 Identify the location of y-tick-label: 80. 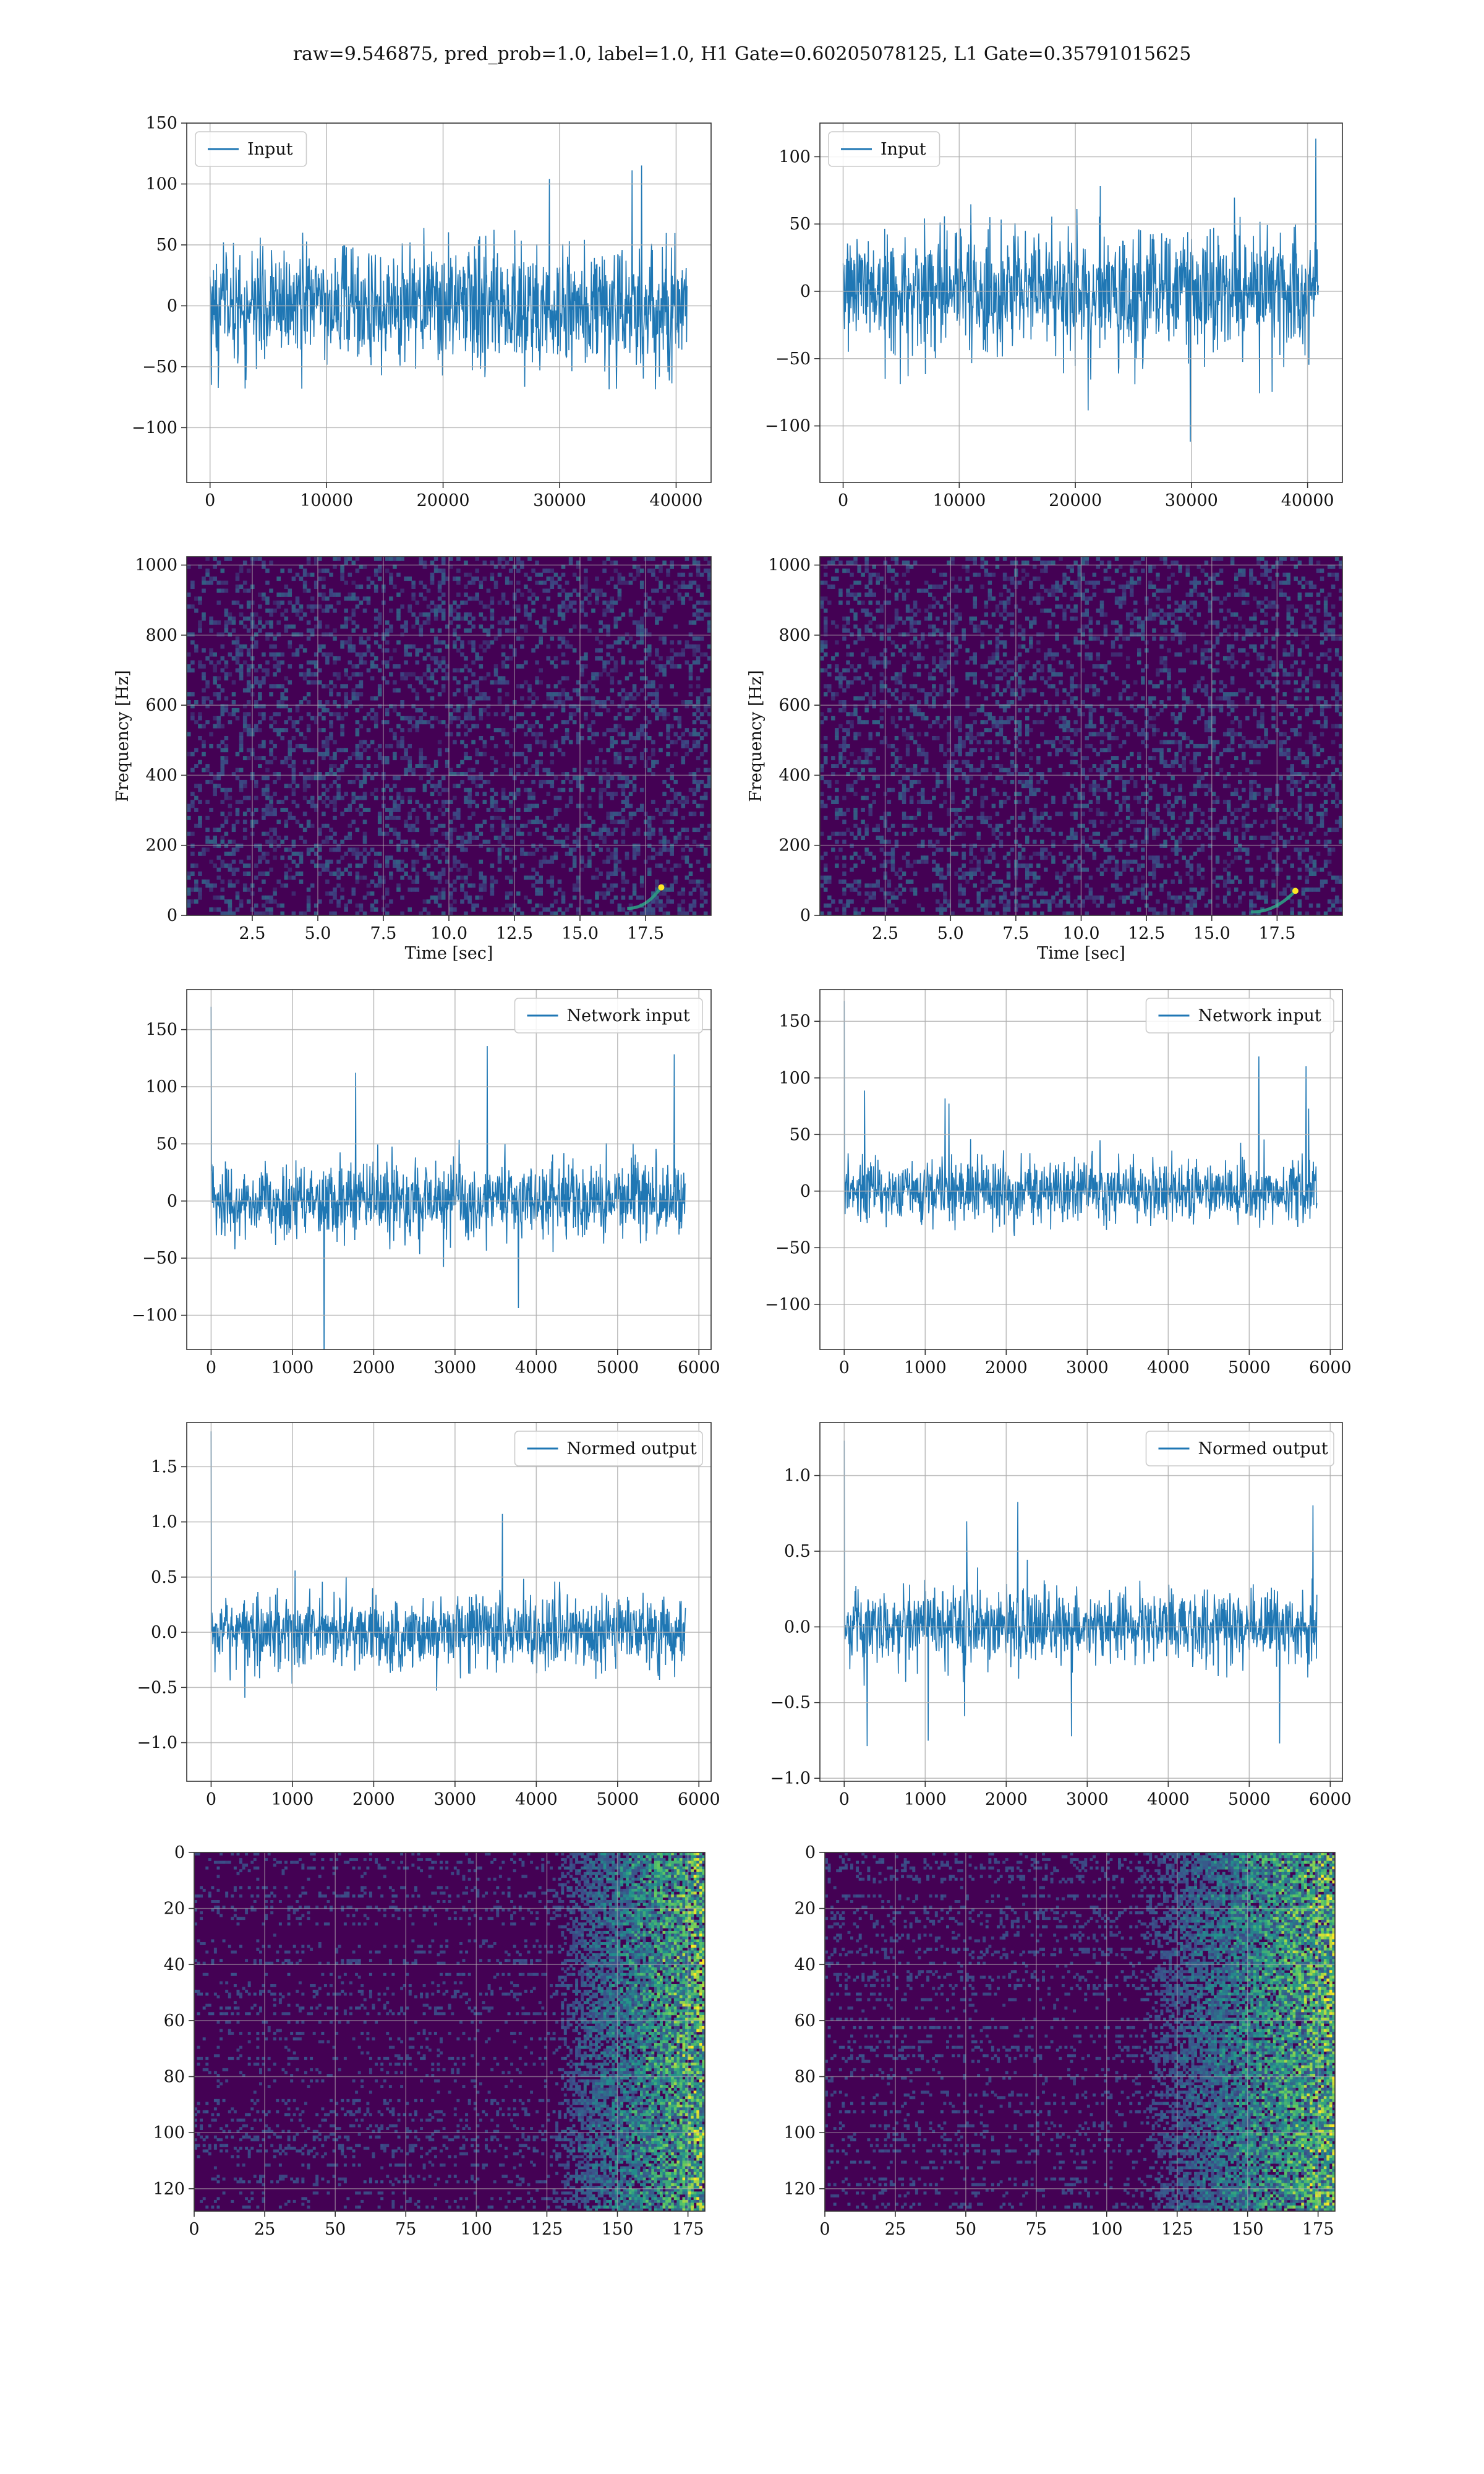
(805, 2077).